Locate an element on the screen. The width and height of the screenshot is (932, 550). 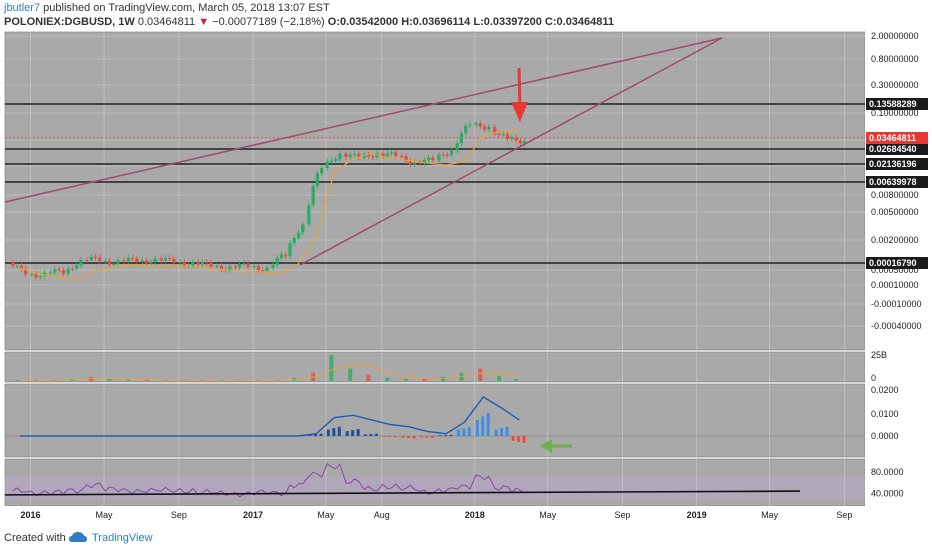
current-price-label-bg is located at coordinates (897, 138).